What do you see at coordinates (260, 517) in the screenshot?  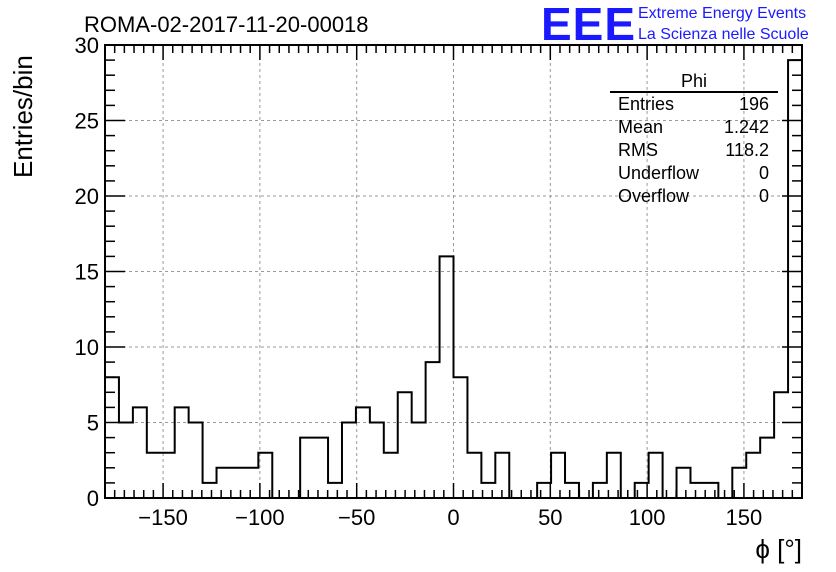 I see `x-tick-label: −100` at bounding box center [260, 517].